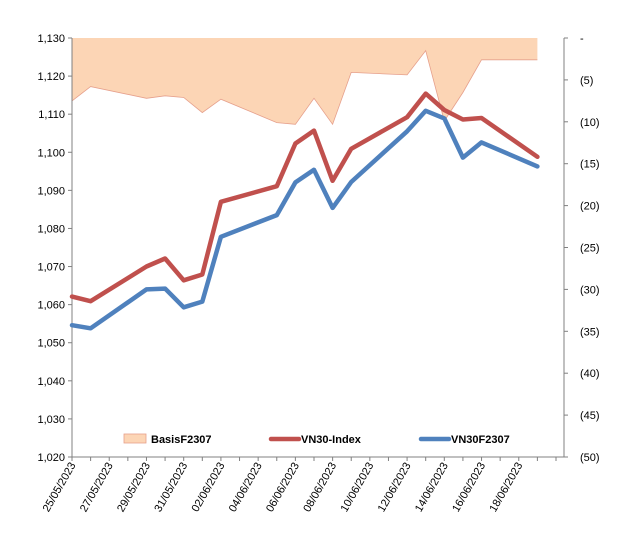 Image resolution: width=640 pixels, height=549 pixels. What do you see at coordinates (171, 488) in the screenshot?
I see `x-tick-label: 31/05/2023` at bounding box center [171, 488].